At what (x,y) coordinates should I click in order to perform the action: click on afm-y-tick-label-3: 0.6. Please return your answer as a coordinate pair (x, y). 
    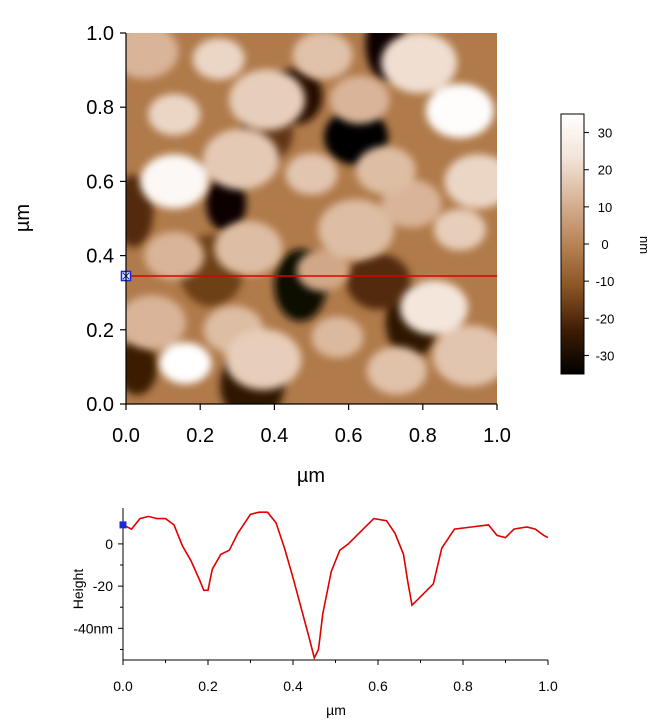
    Looking at the image, I should click on (100, 182).